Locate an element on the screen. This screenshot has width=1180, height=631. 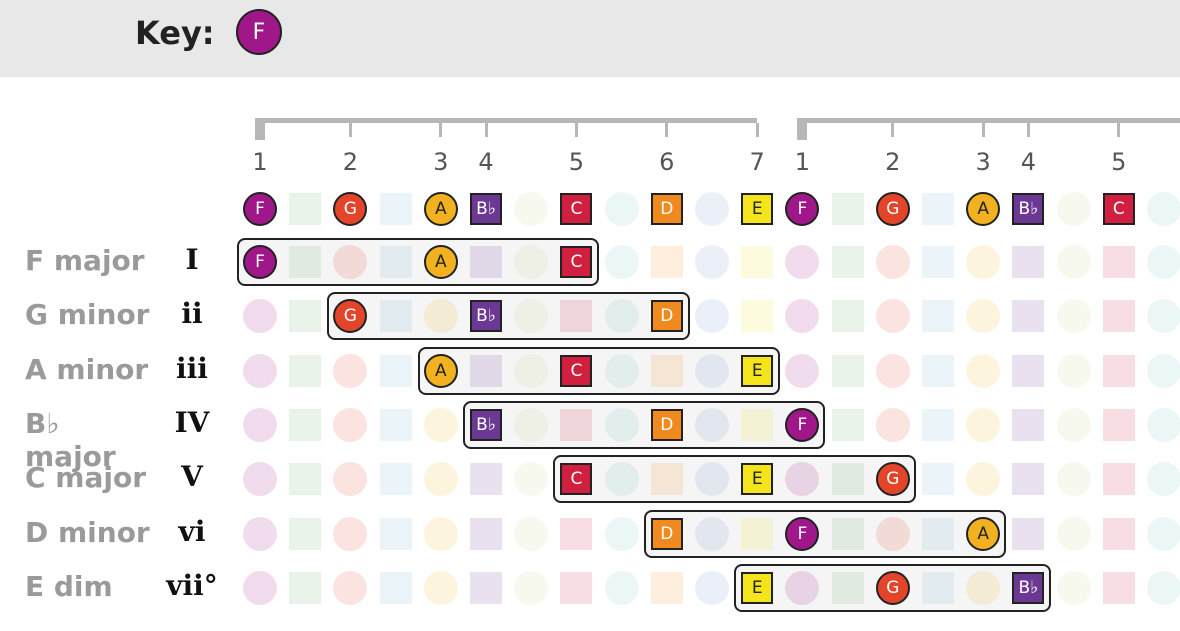
scale-ruler is located at coordinates (989, 120).